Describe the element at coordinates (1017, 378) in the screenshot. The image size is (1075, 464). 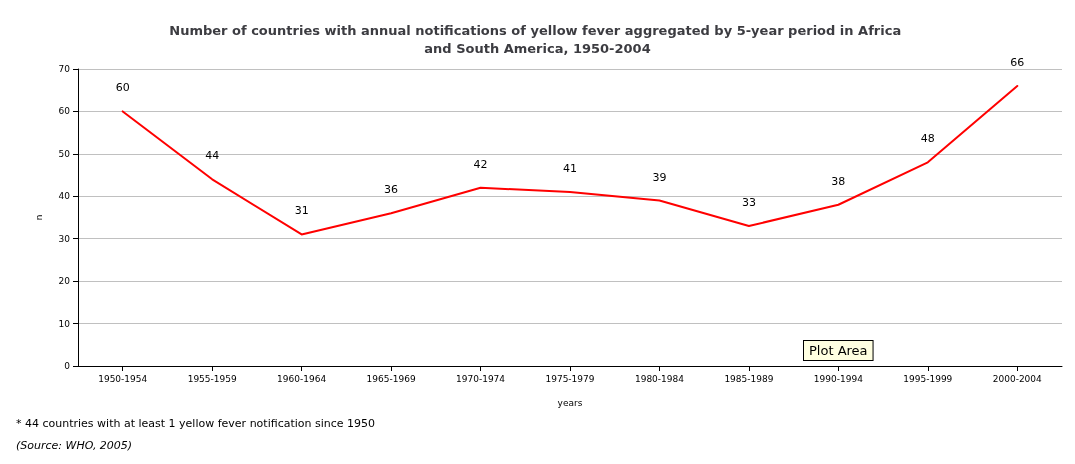
I see `x-tick-label: 2000-2004` at that location.